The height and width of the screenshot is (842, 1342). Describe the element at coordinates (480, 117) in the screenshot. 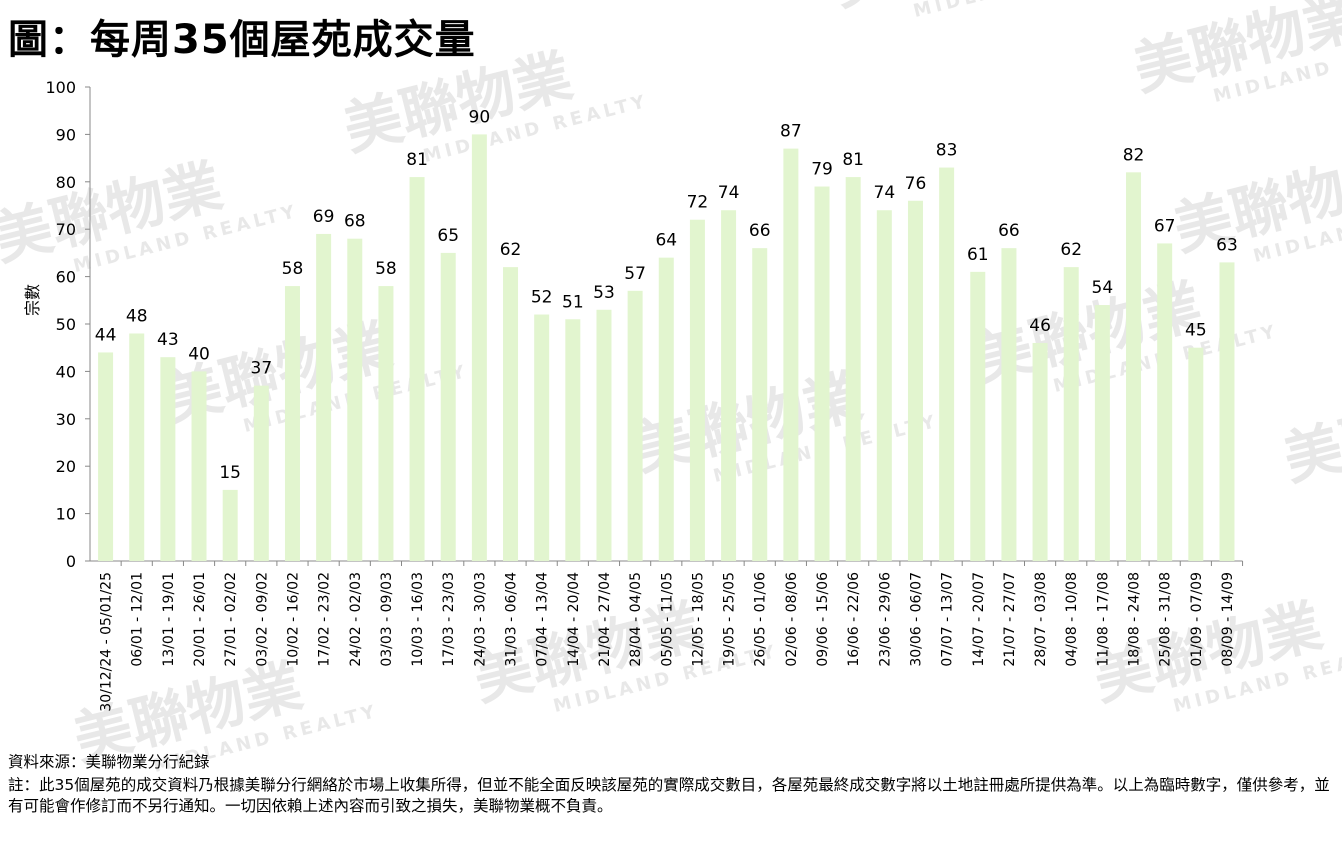

I see `data-label: 90` at that location.